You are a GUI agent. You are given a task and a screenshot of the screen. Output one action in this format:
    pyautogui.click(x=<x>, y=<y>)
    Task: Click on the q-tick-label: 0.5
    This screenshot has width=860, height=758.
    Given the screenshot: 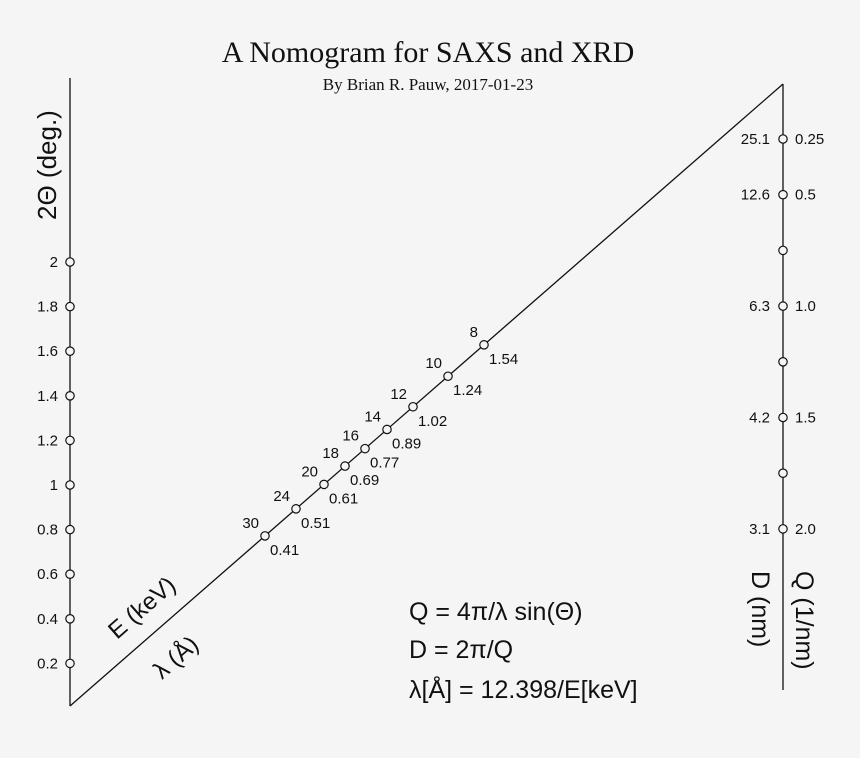 What is the action you would take?
    pyautogui.click(x=805, y=195)
    